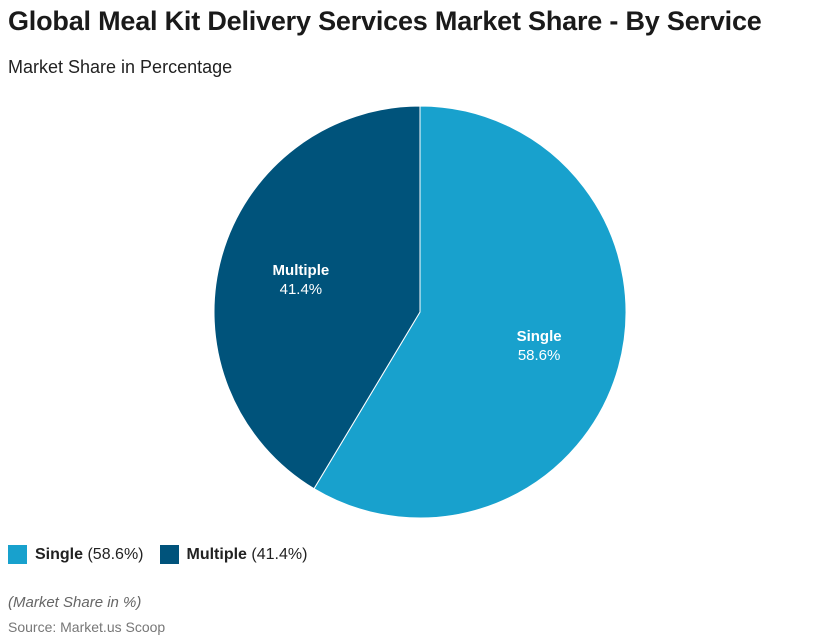  I want to click on legend-label: Single, so click(59, 554).